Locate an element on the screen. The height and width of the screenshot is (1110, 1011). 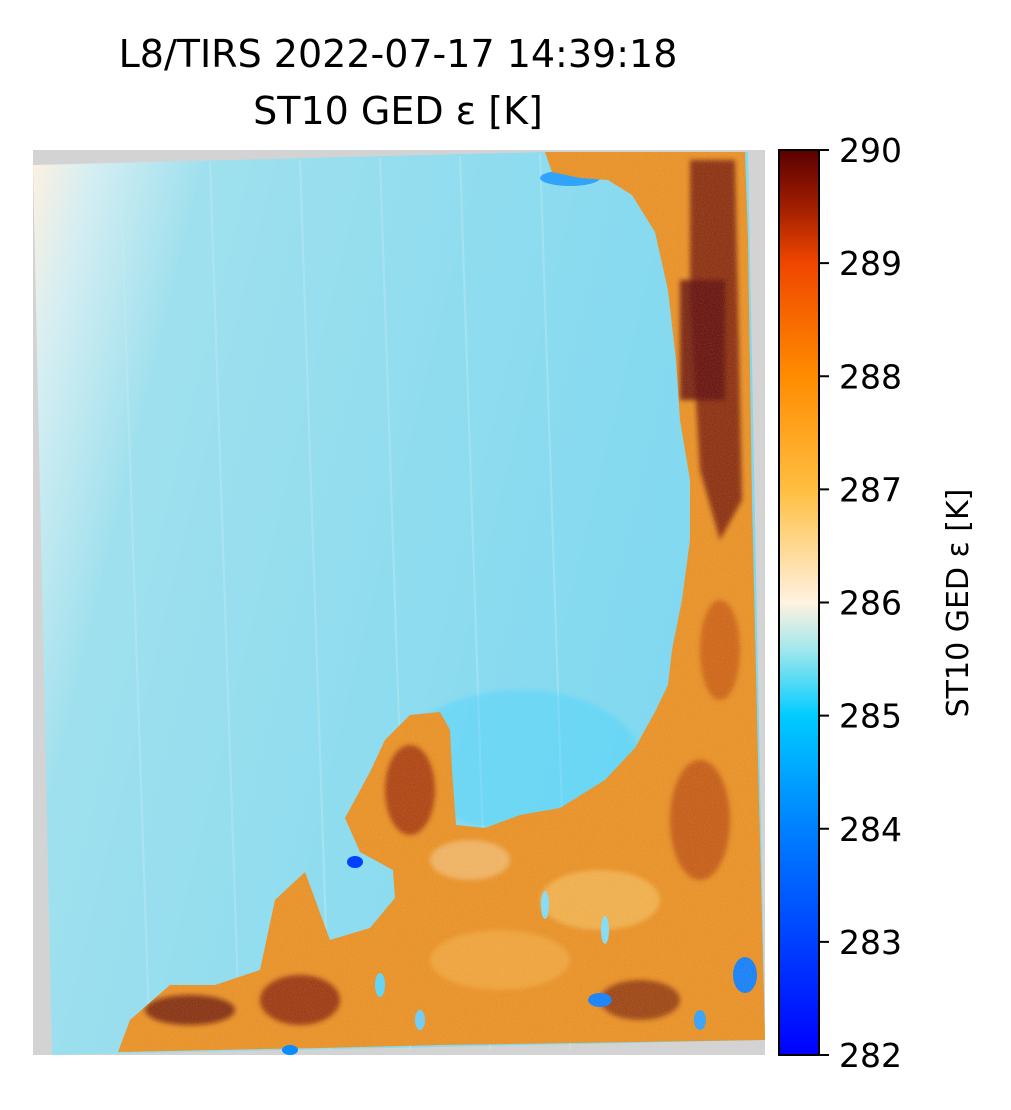
colorbar-label: ST10 GED ε [K] is located at coordinates (958, 603).